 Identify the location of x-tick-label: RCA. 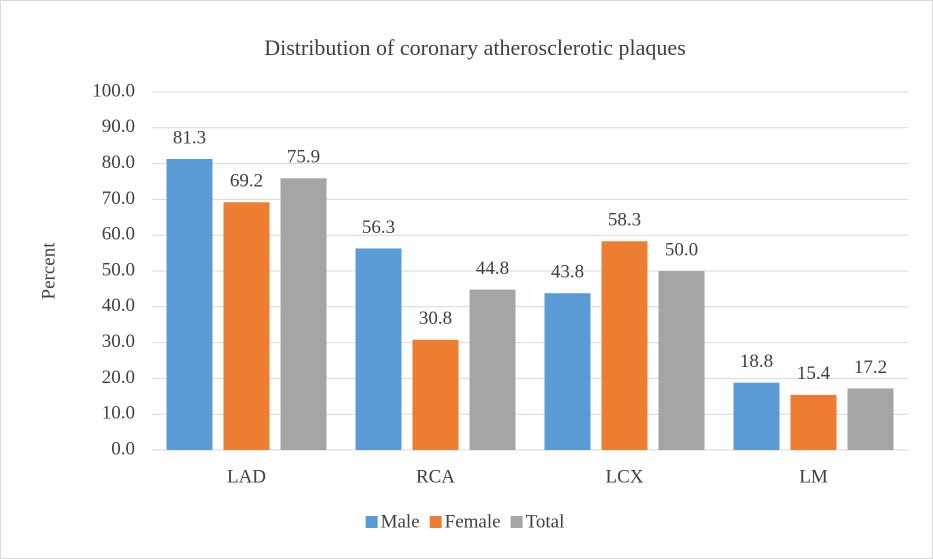
(435, 476).